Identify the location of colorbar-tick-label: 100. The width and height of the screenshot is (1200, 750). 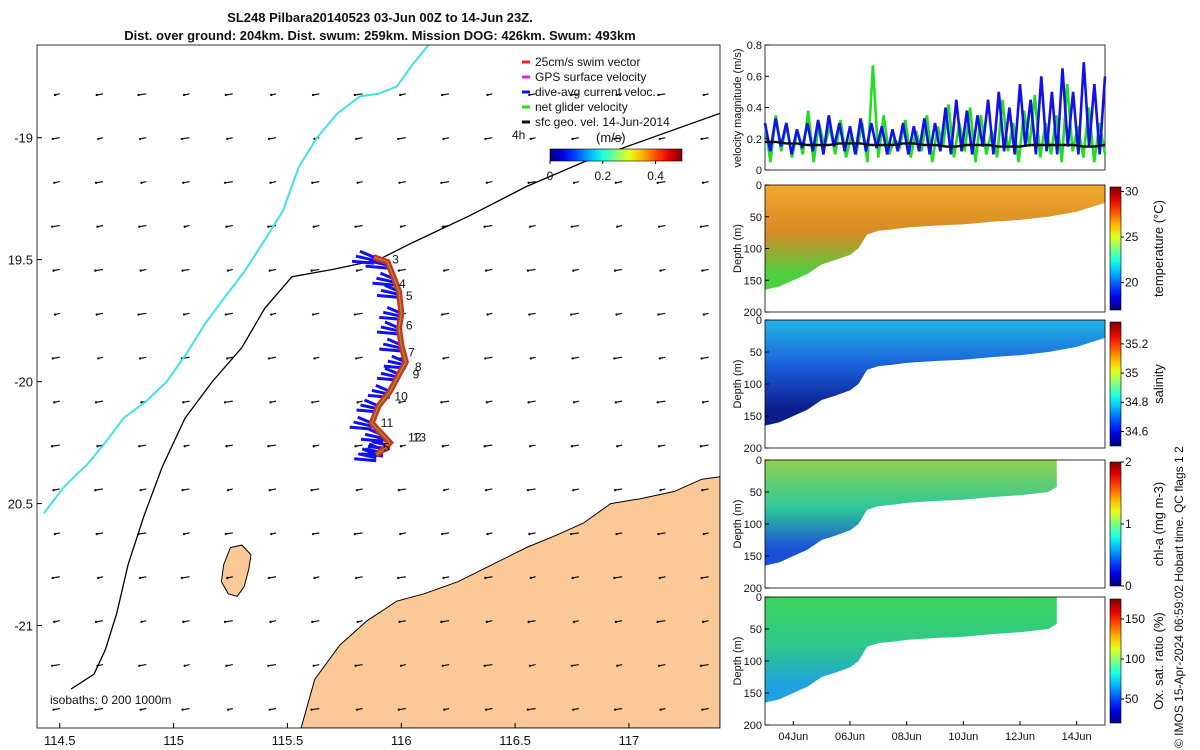
(1135, 659).